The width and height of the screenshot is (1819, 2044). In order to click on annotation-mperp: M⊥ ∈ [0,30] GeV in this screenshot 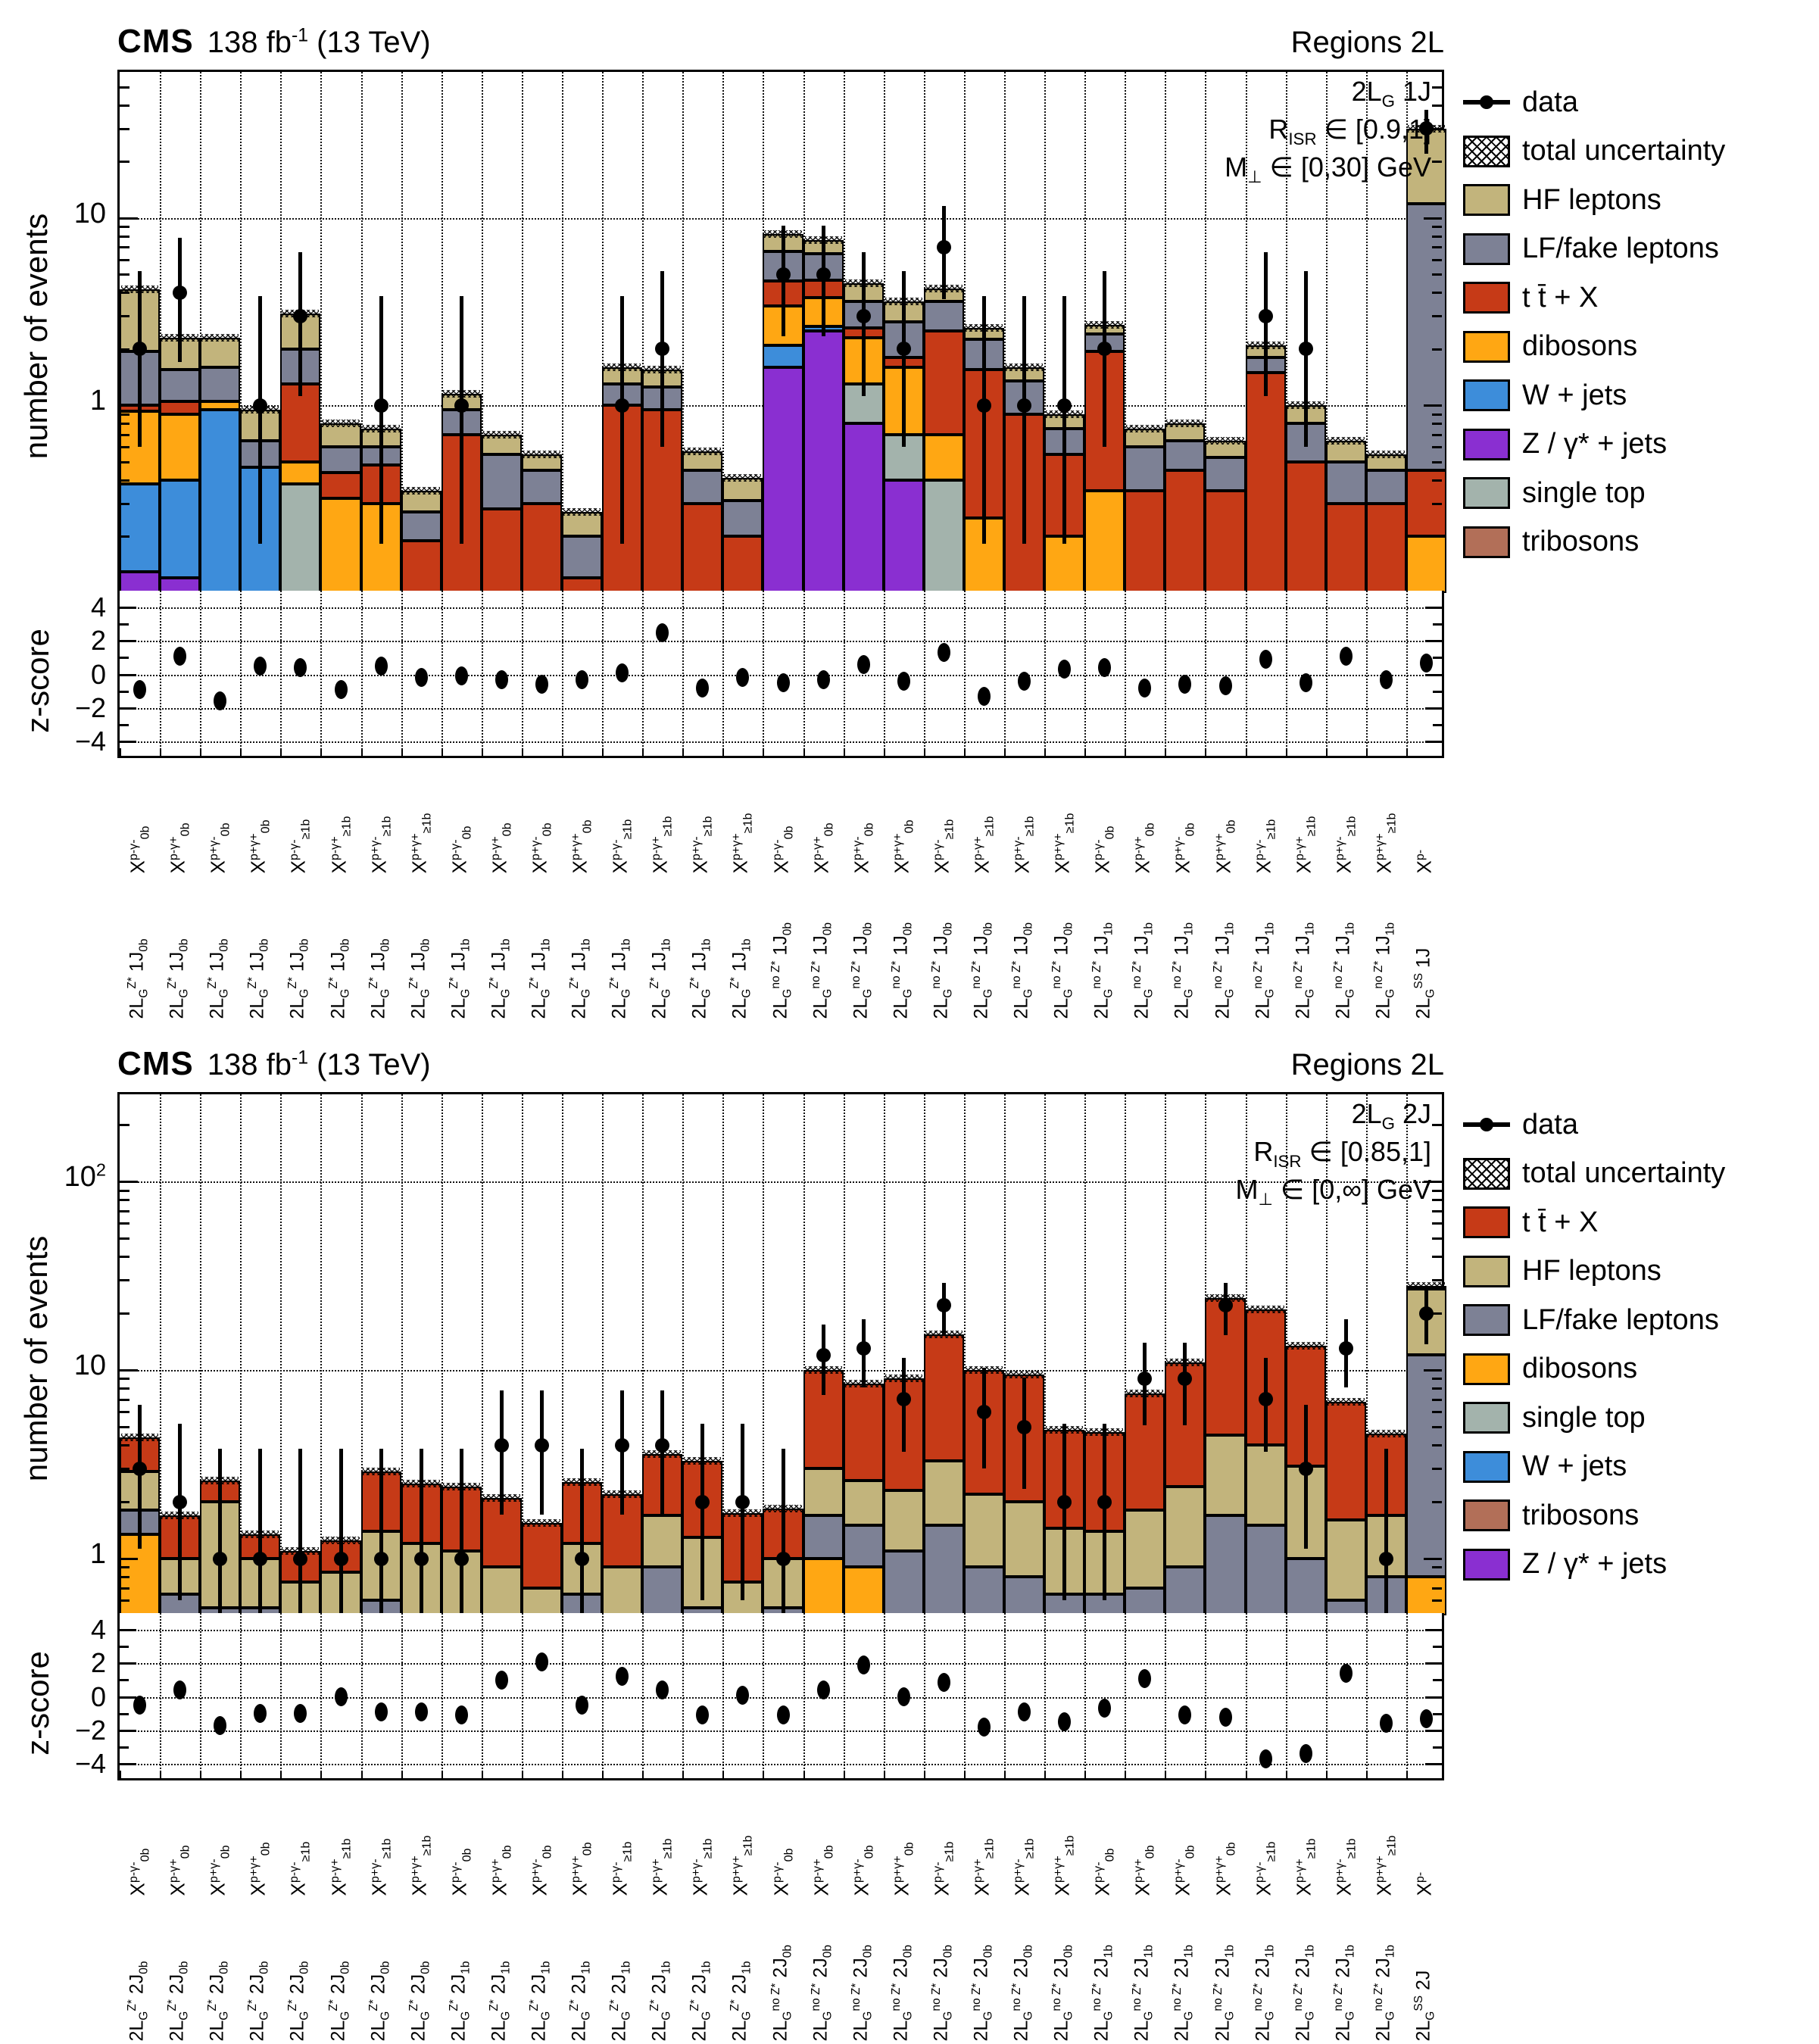, I will do `click(1328, 169)`.